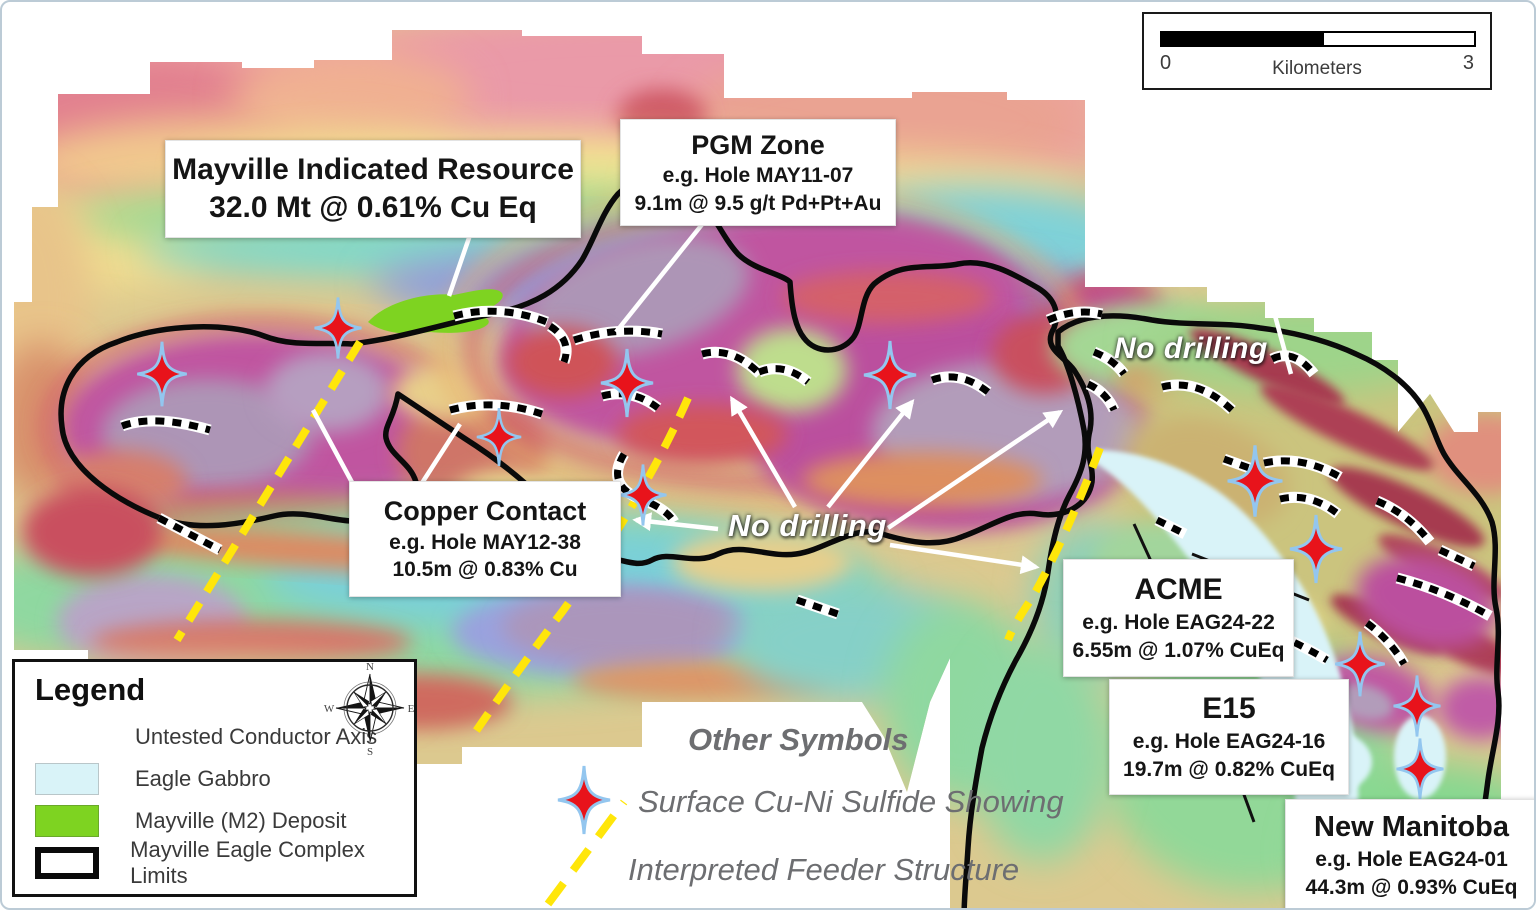 This screenshot has width=1536, height=910. What do you see at coordinates (807, 525) in the screenshot?
I see `no-drilling-label-center: No drilling` at bounding box center [807, 525].